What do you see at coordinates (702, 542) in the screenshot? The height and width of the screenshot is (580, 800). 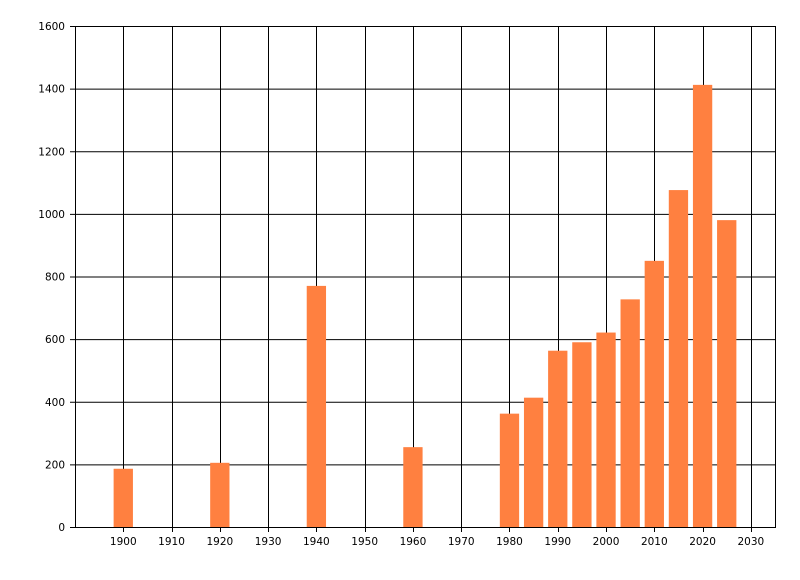 I see `x-tick-label: 2020` at bounding box center [702, 542].